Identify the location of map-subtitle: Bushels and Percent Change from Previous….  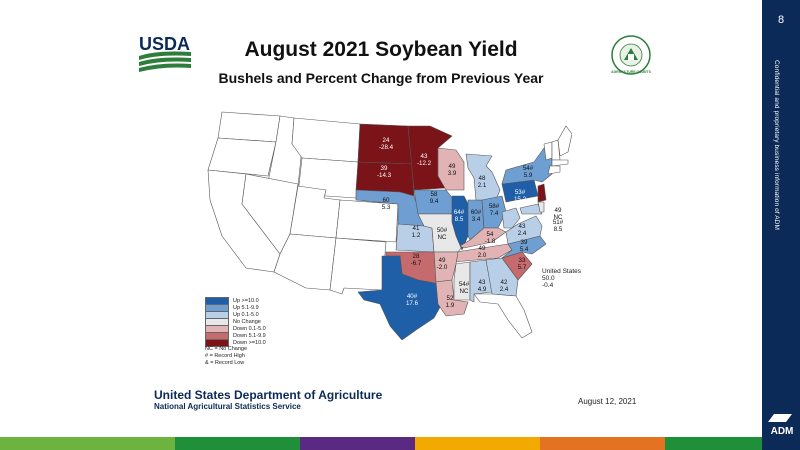
(381, 78).